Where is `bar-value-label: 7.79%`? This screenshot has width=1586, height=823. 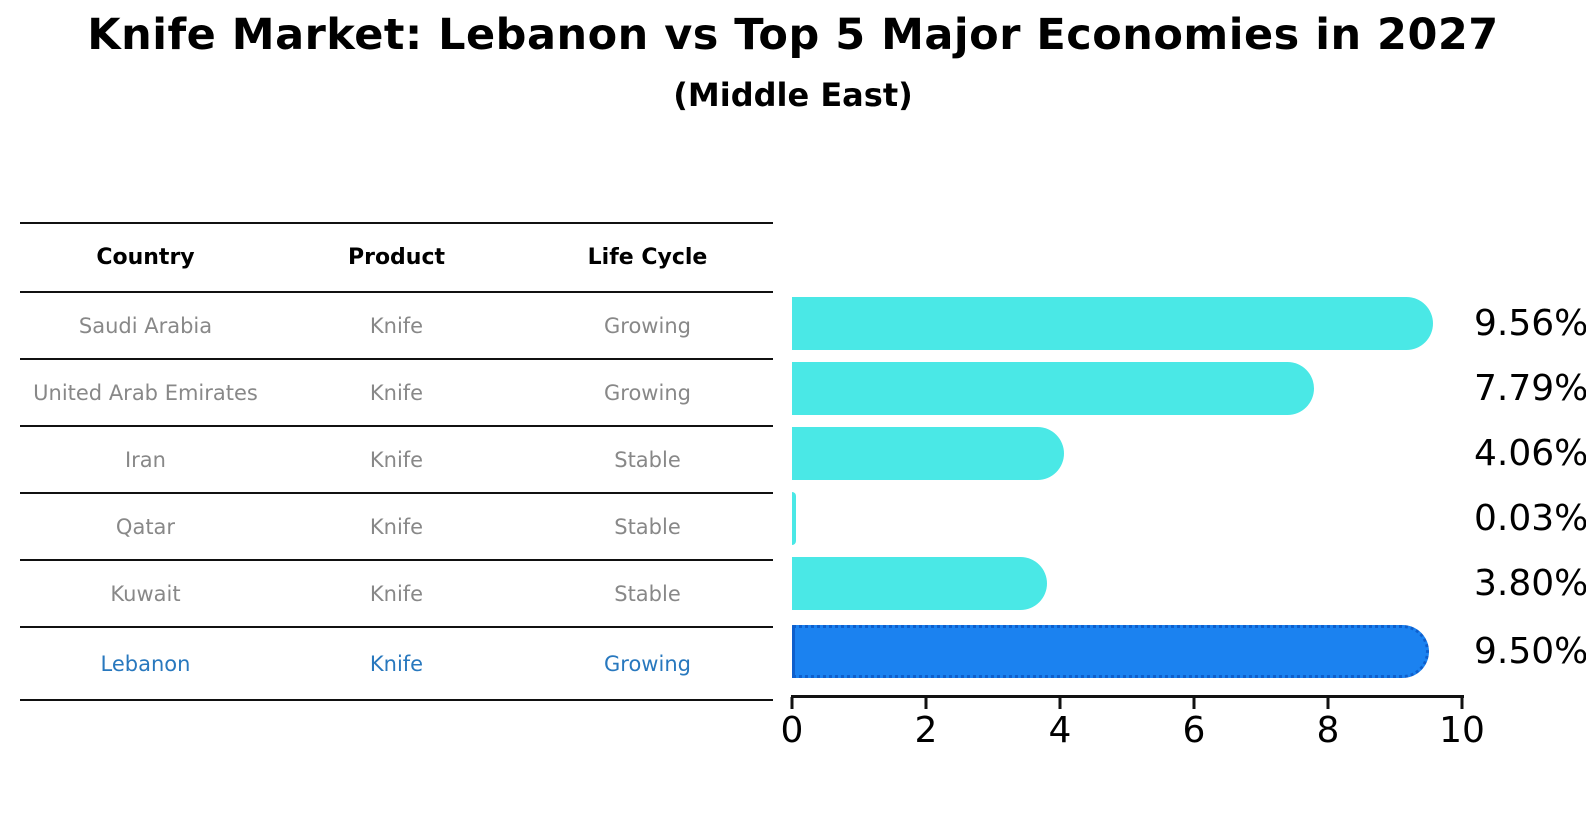
bar-value-label: 7.79% is located at coordinates (1530, 388).